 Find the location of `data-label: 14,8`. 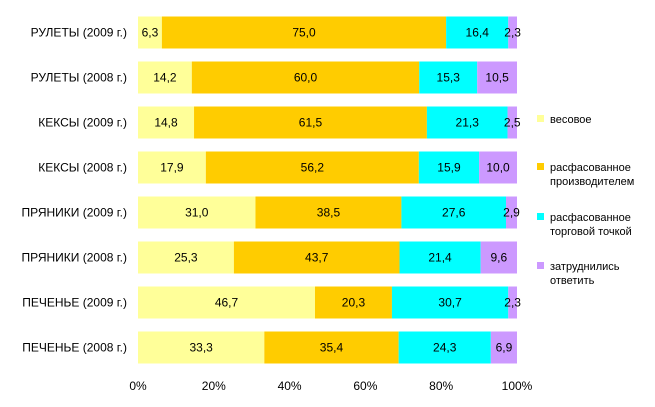

data-label: 14,8 is located at coordinates (166, 123).